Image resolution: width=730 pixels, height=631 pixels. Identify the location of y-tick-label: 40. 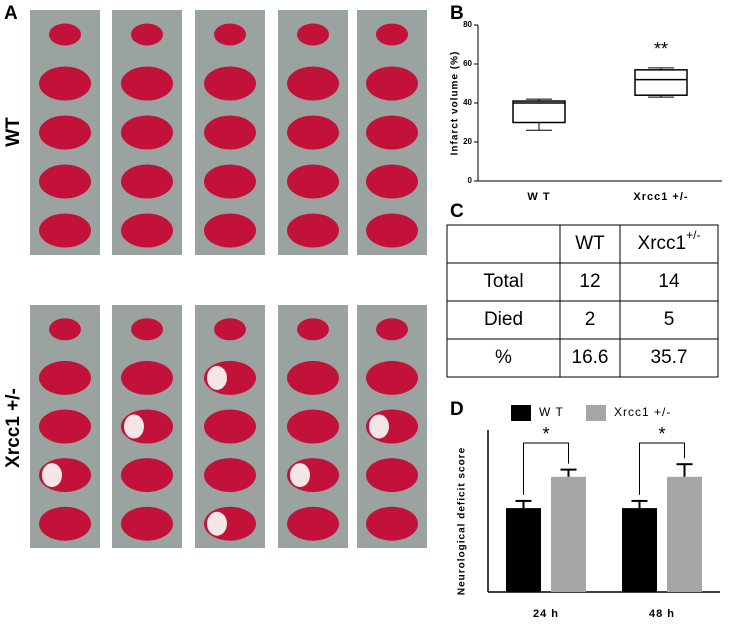
(467, 102).